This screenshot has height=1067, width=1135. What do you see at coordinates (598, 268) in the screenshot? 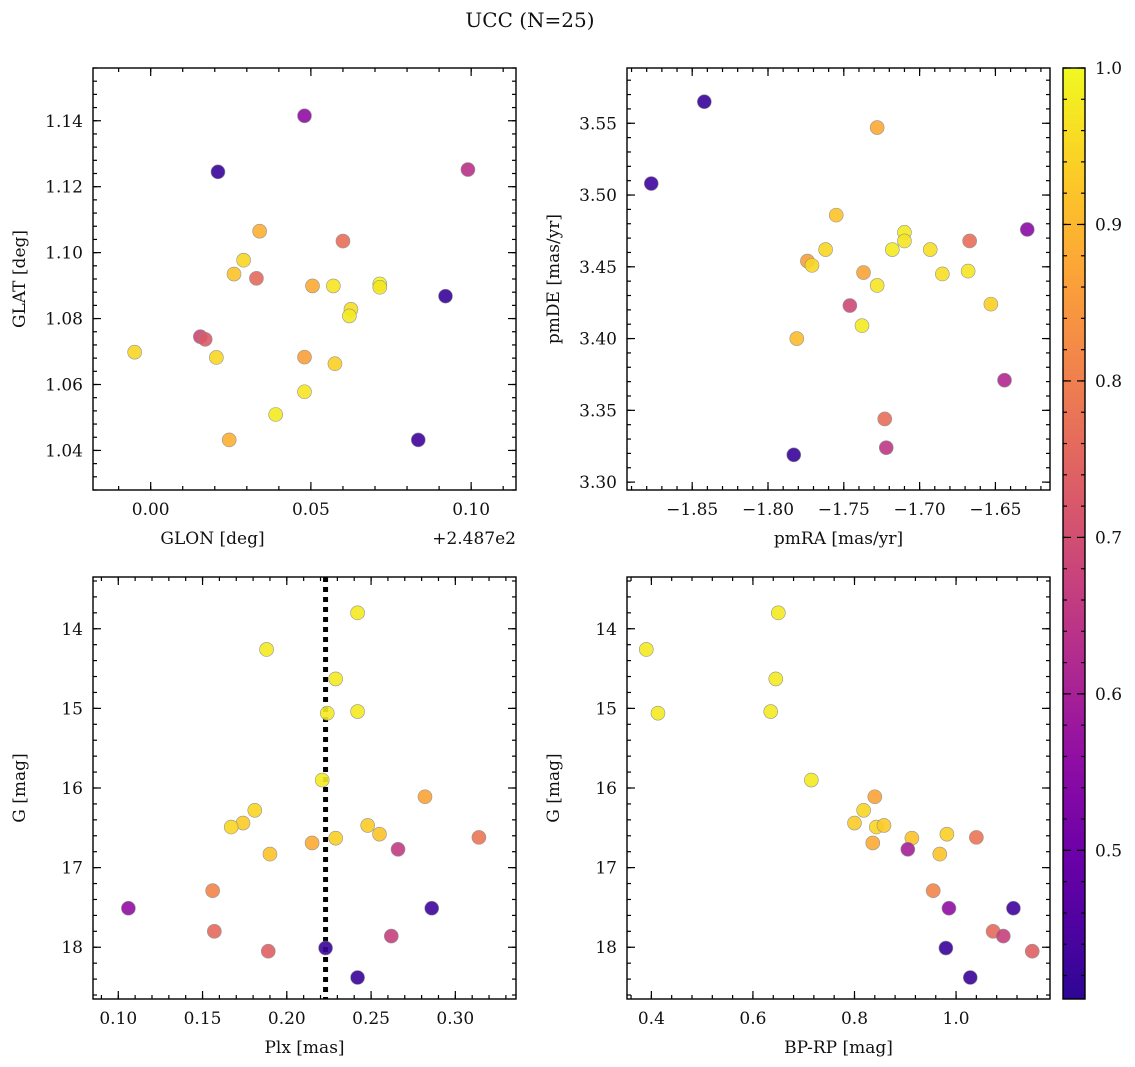
I see `y-tick-label: 3.45` at bounding box center [598, 268].